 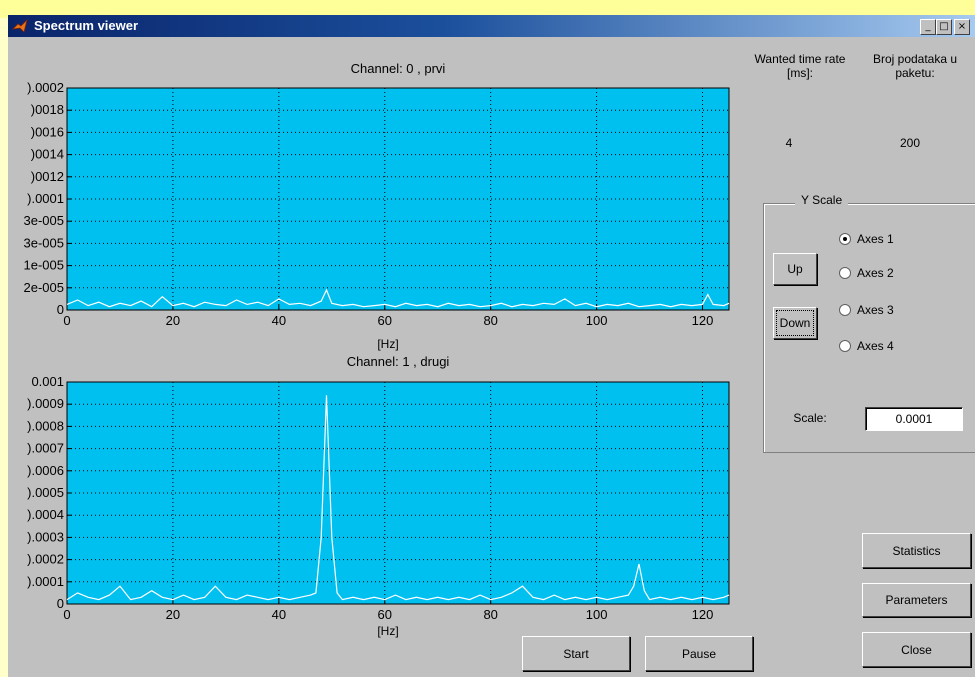 What do you see at coordinates (597, 614) in the screenshot?
I see `bottom-x-tick-label: 100` at bounding box center [597, 614].